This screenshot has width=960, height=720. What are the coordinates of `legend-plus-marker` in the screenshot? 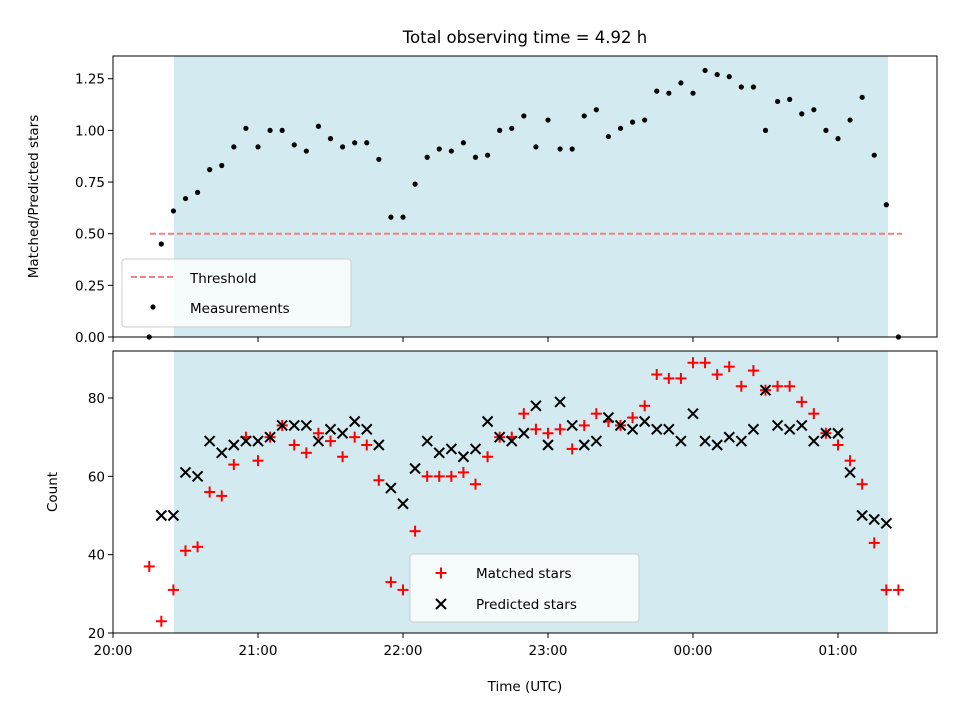 It's located at (441, 573).